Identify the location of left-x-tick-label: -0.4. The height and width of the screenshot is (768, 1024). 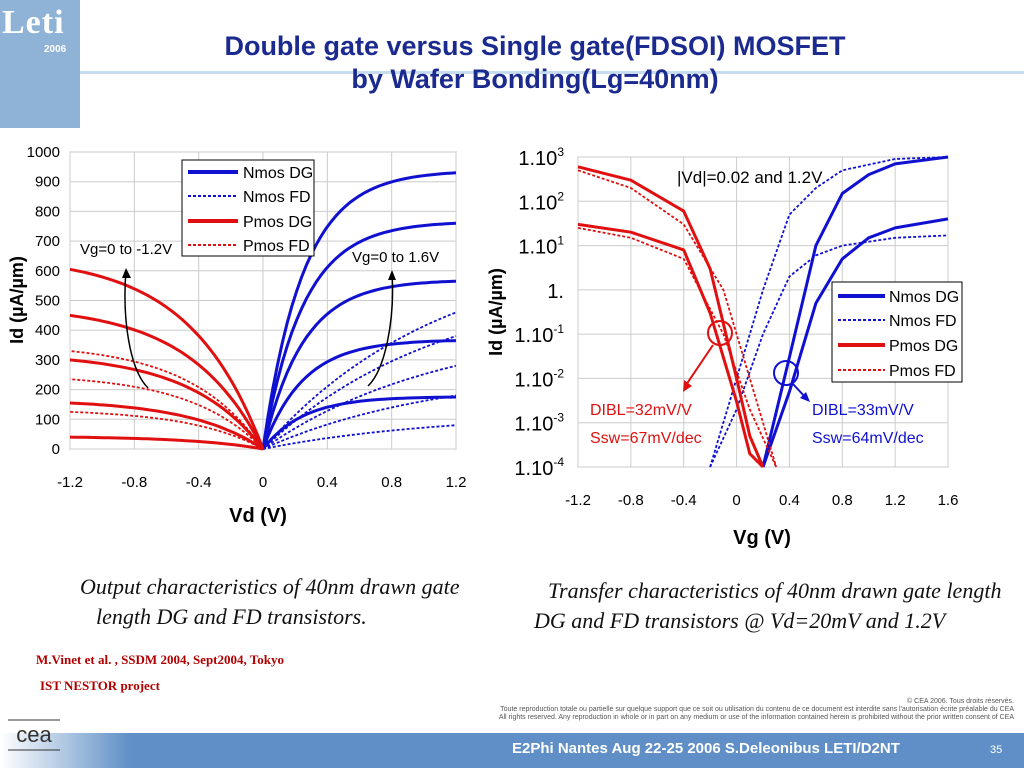
(199, 482).